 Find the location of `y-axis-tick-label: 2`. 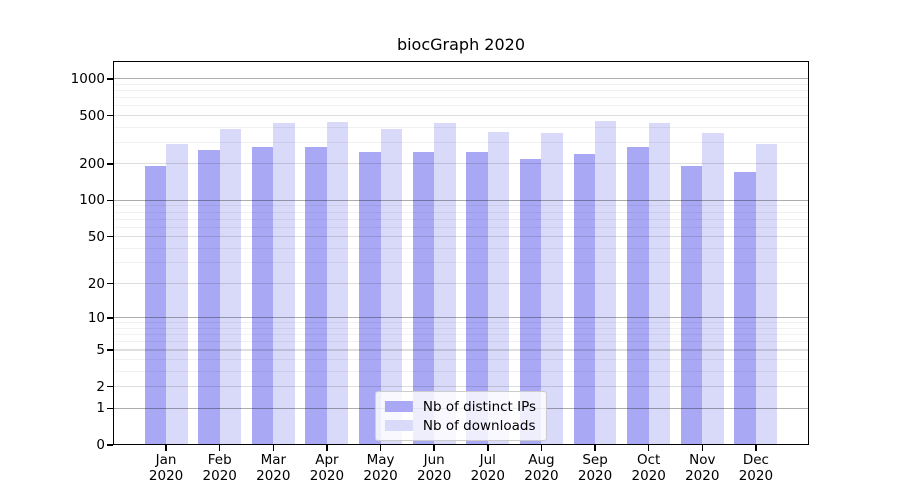

y-axis-tick-label: 2 is located at coordinates (100, 386).